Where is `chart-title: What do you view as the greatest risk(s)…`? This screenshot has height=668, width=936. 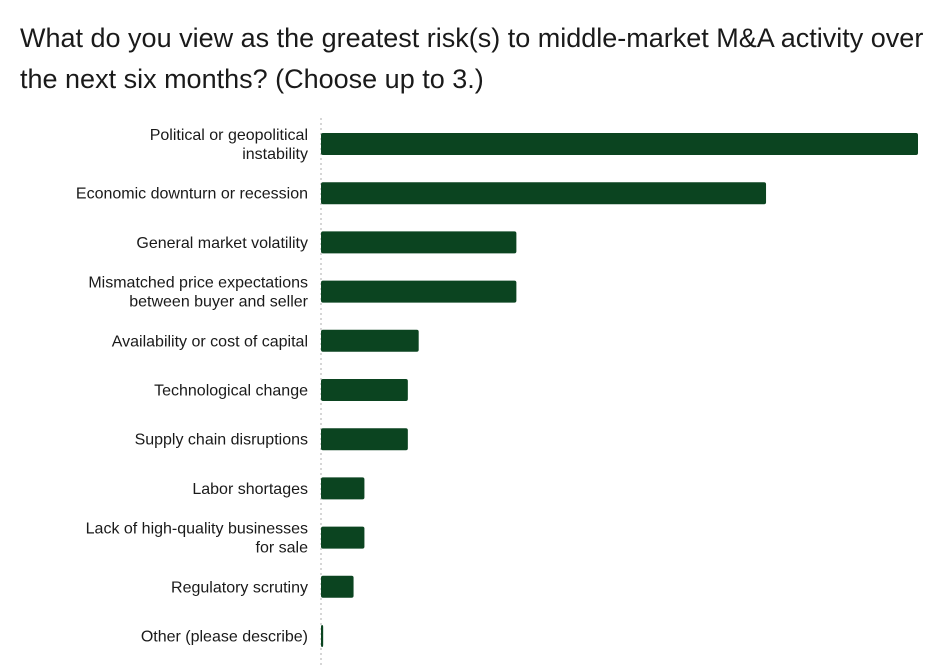 chart-title: What do you view as the greatest risk(s)… is located at coordinates (472, 58).